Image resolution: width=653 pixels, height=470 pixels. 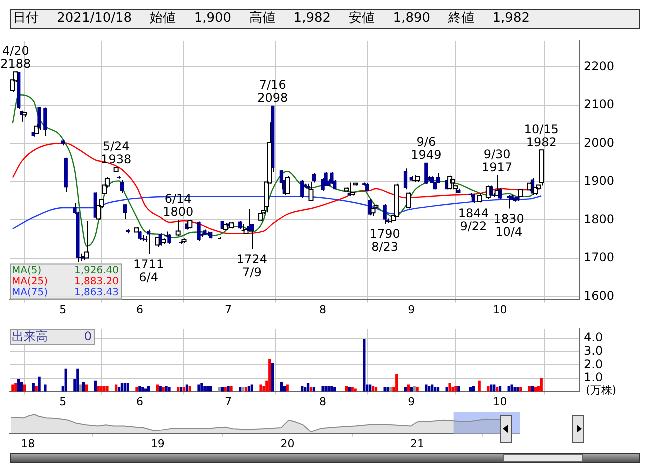 What do you see at coordinates (601, 391) in the screenshot?
I see `y-axis-title: (万株)` at bounding box center [601, 391].